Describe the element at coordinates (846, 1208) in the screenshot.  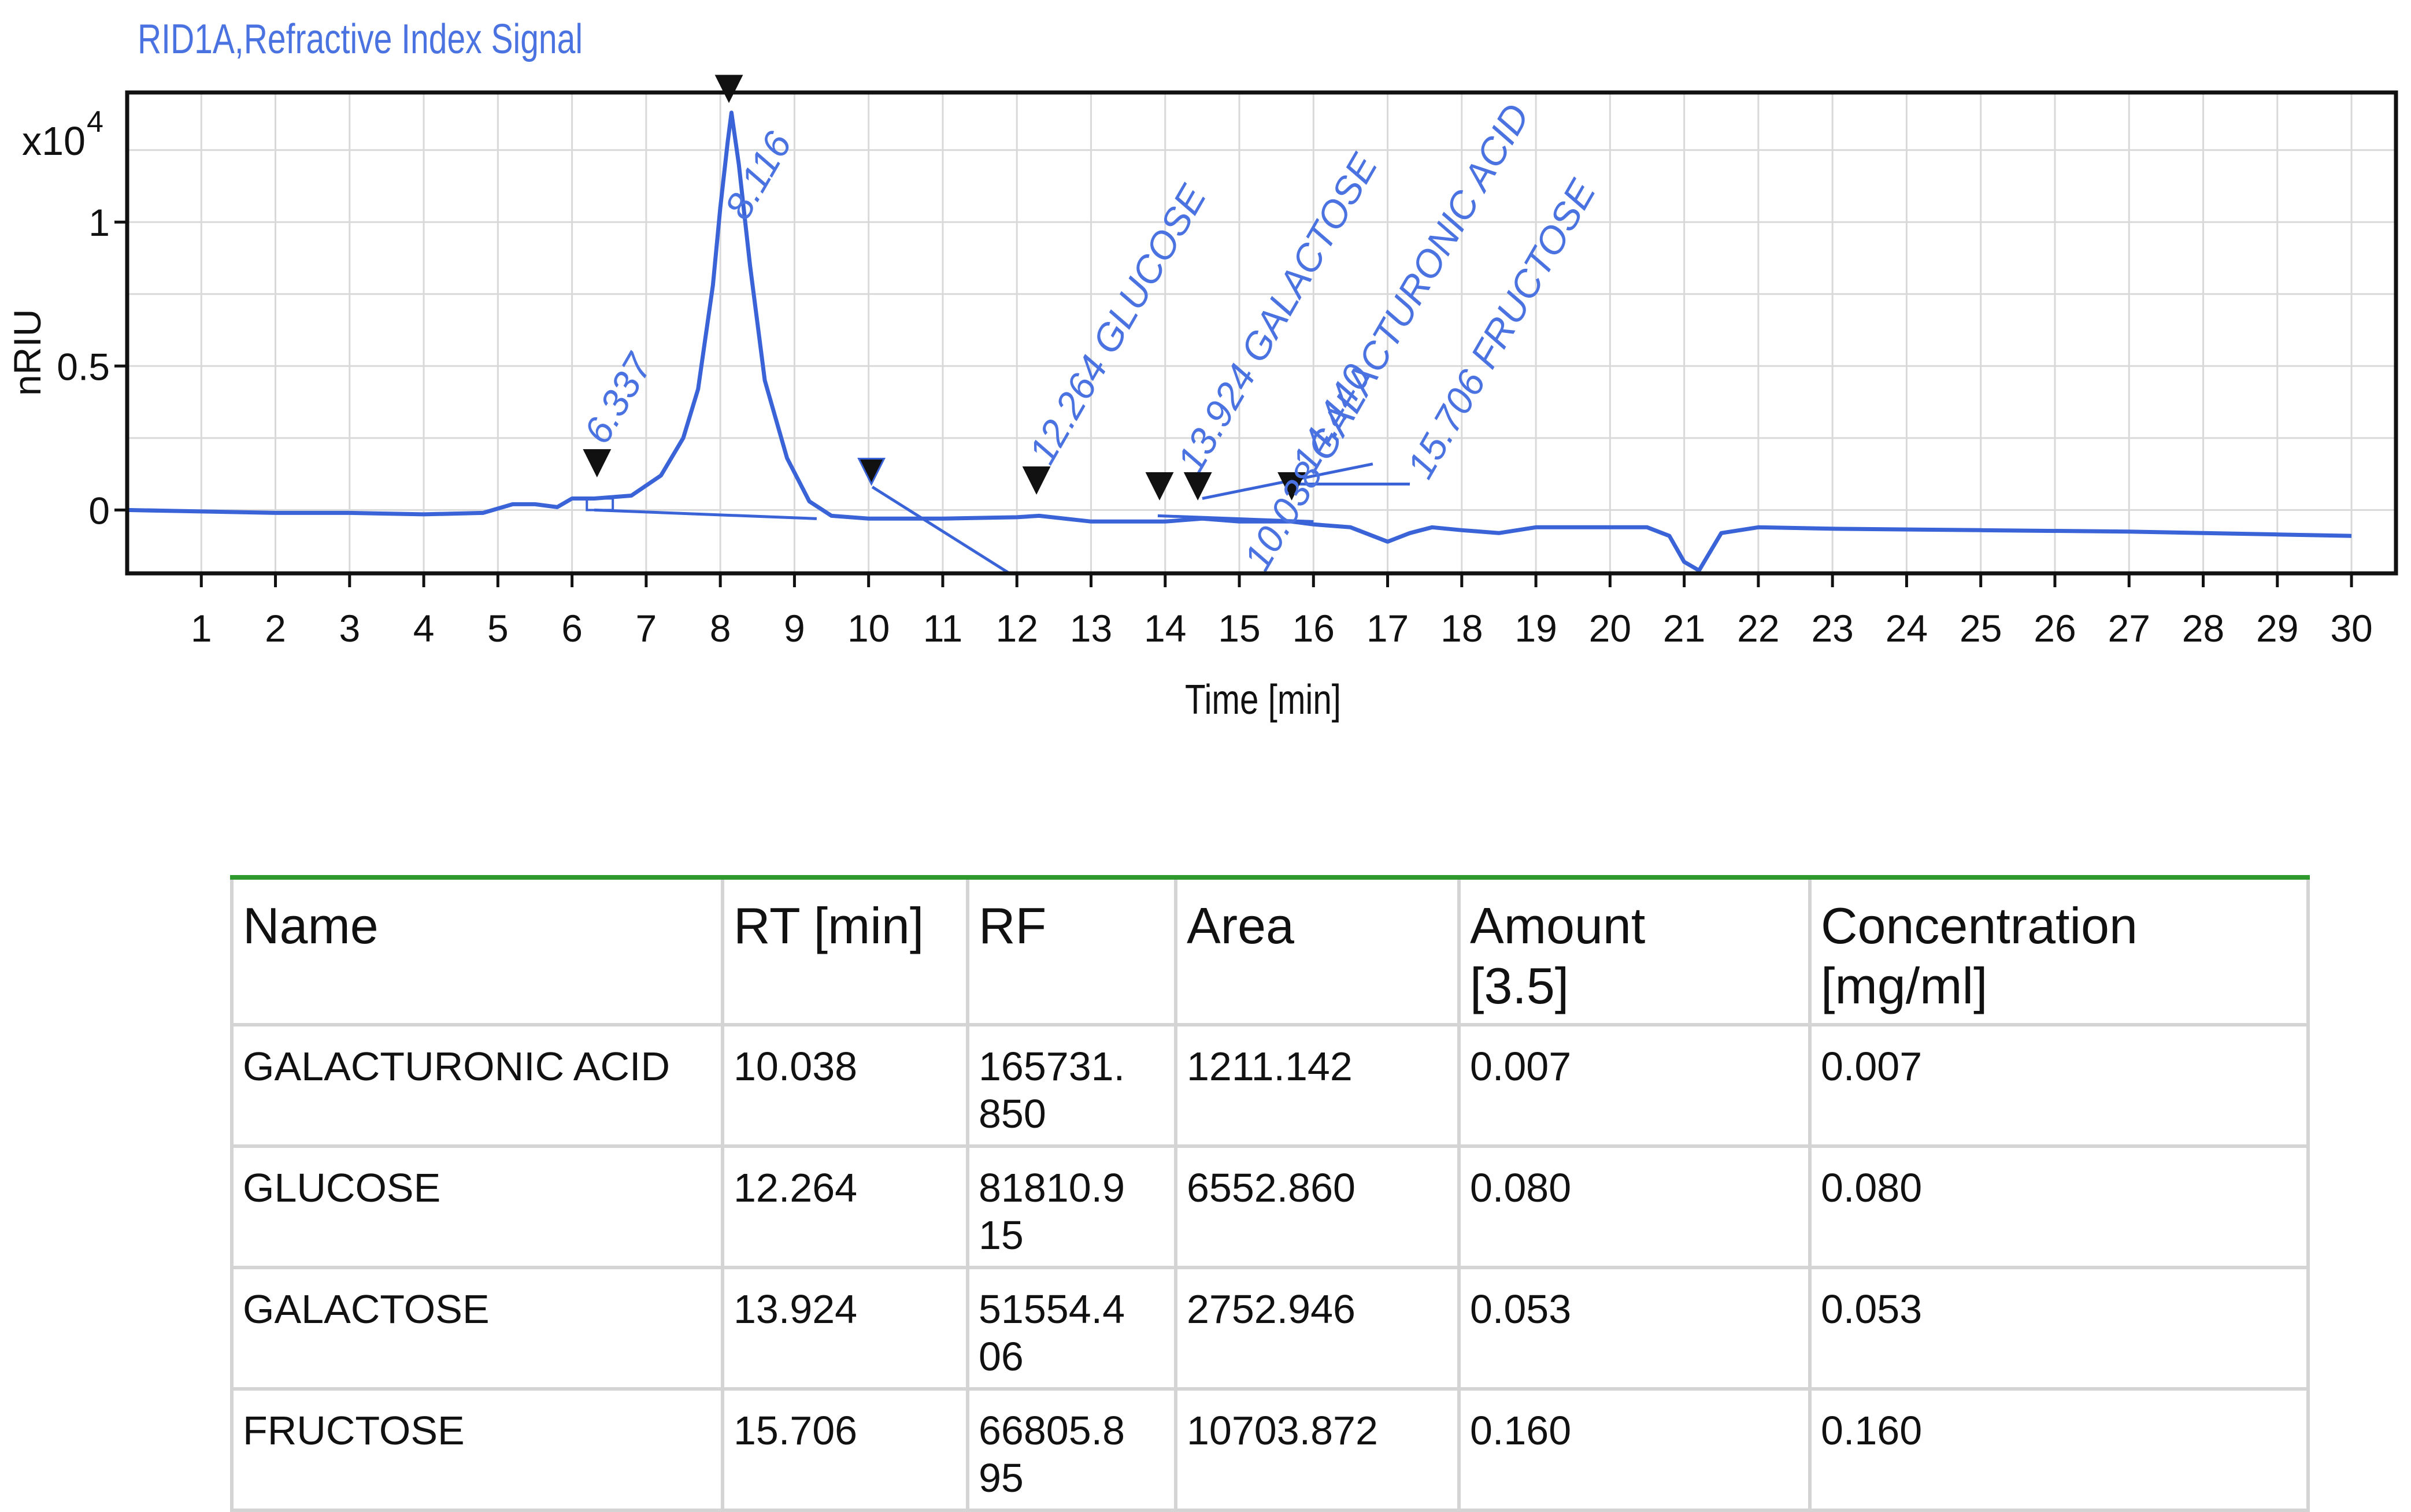
I see `table-cell: 12.264` at that location.